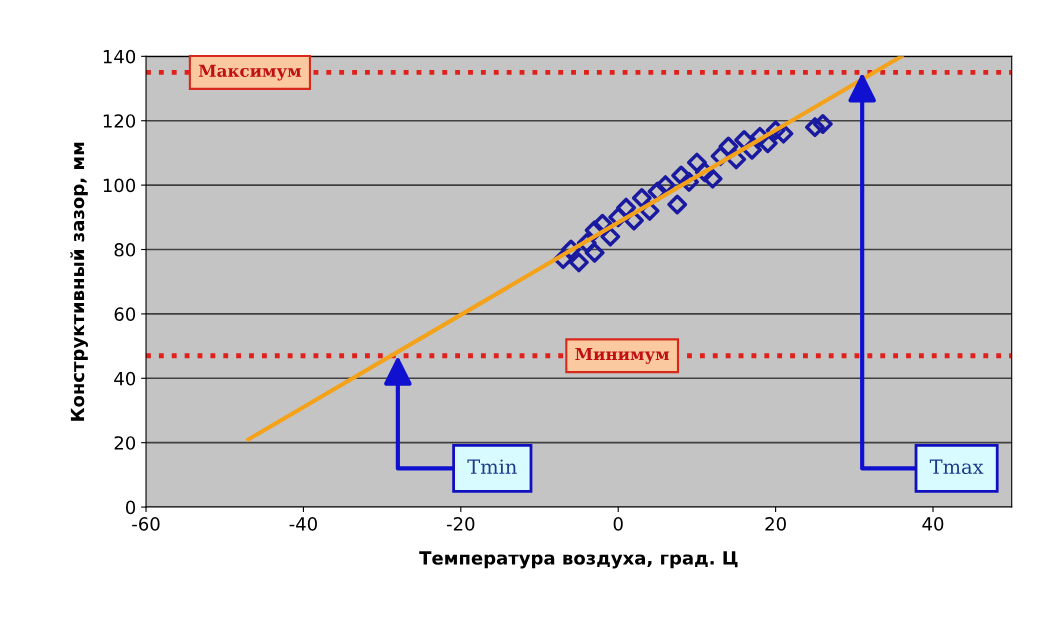 The image size is (1043, 626). Describe the element at coordinates (79, 281) in the screenshot. I see `y-axis-title: Конструктивный зазор, мм` at that location.